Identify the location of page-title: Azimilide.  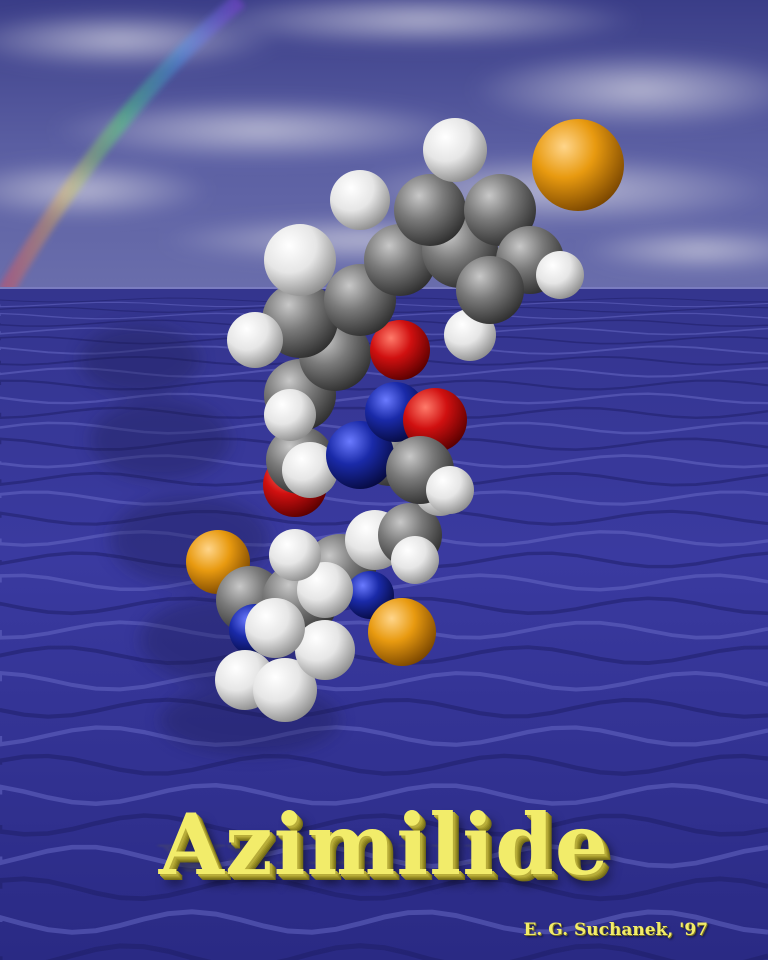
(384, 844).